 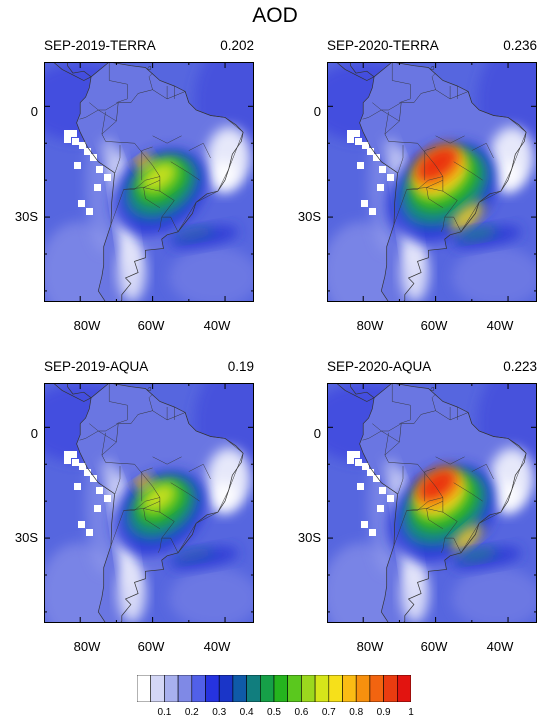 What do you see at coordinates (317, 433) in the screenshot?
I see `y-tick-label-0-right-bottom: 0` at bounding box center [317, 433].